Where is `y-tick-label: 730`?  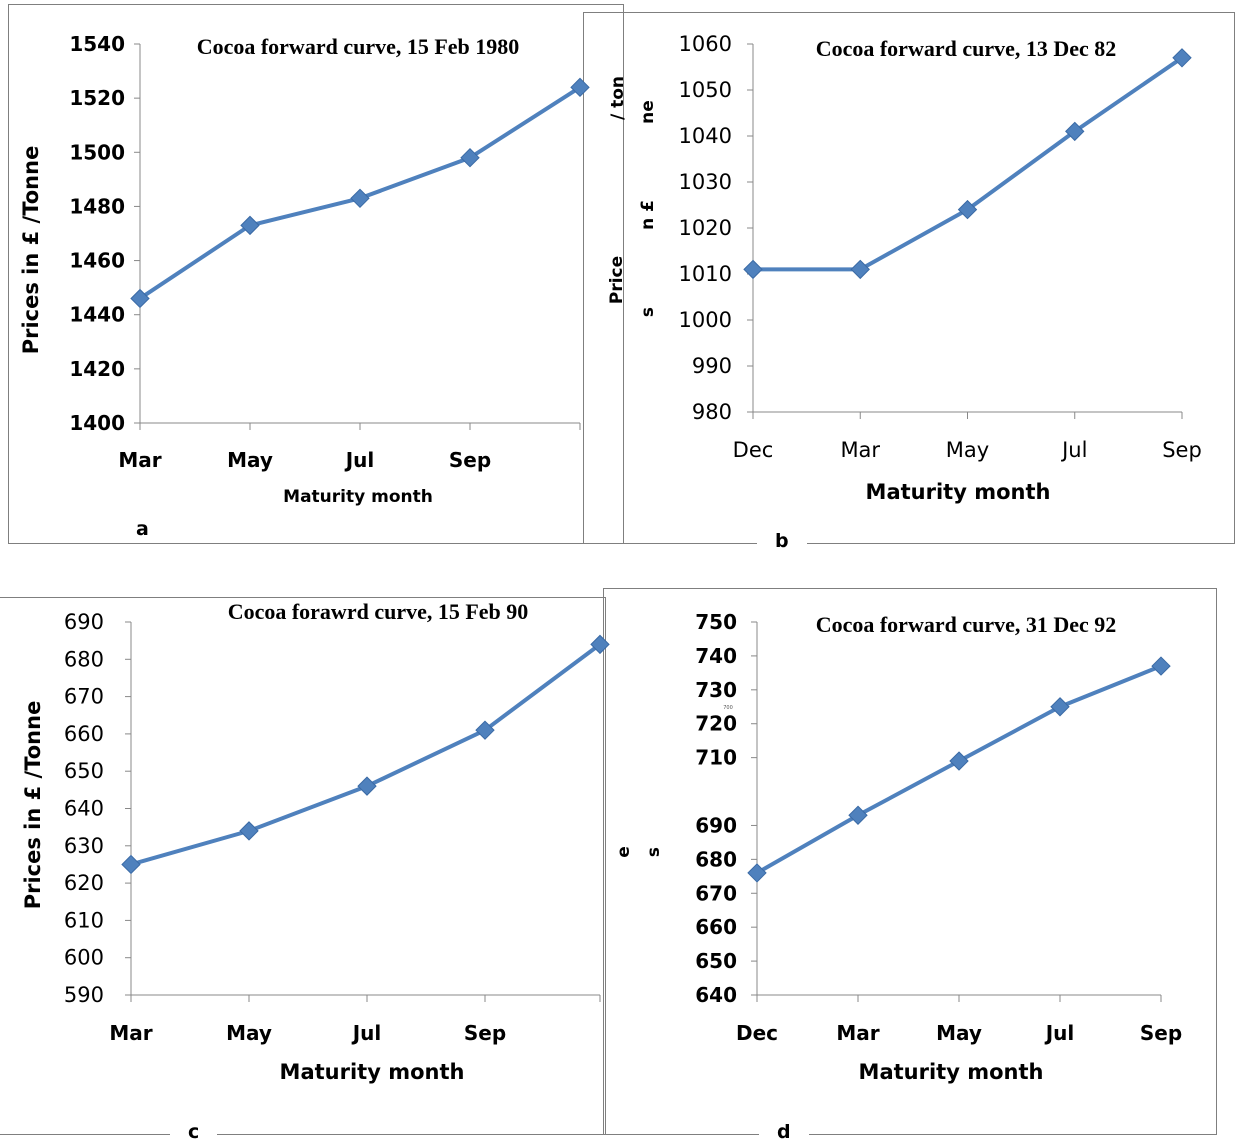 y-tick-label: 730 is located at coordinates (716, 690).